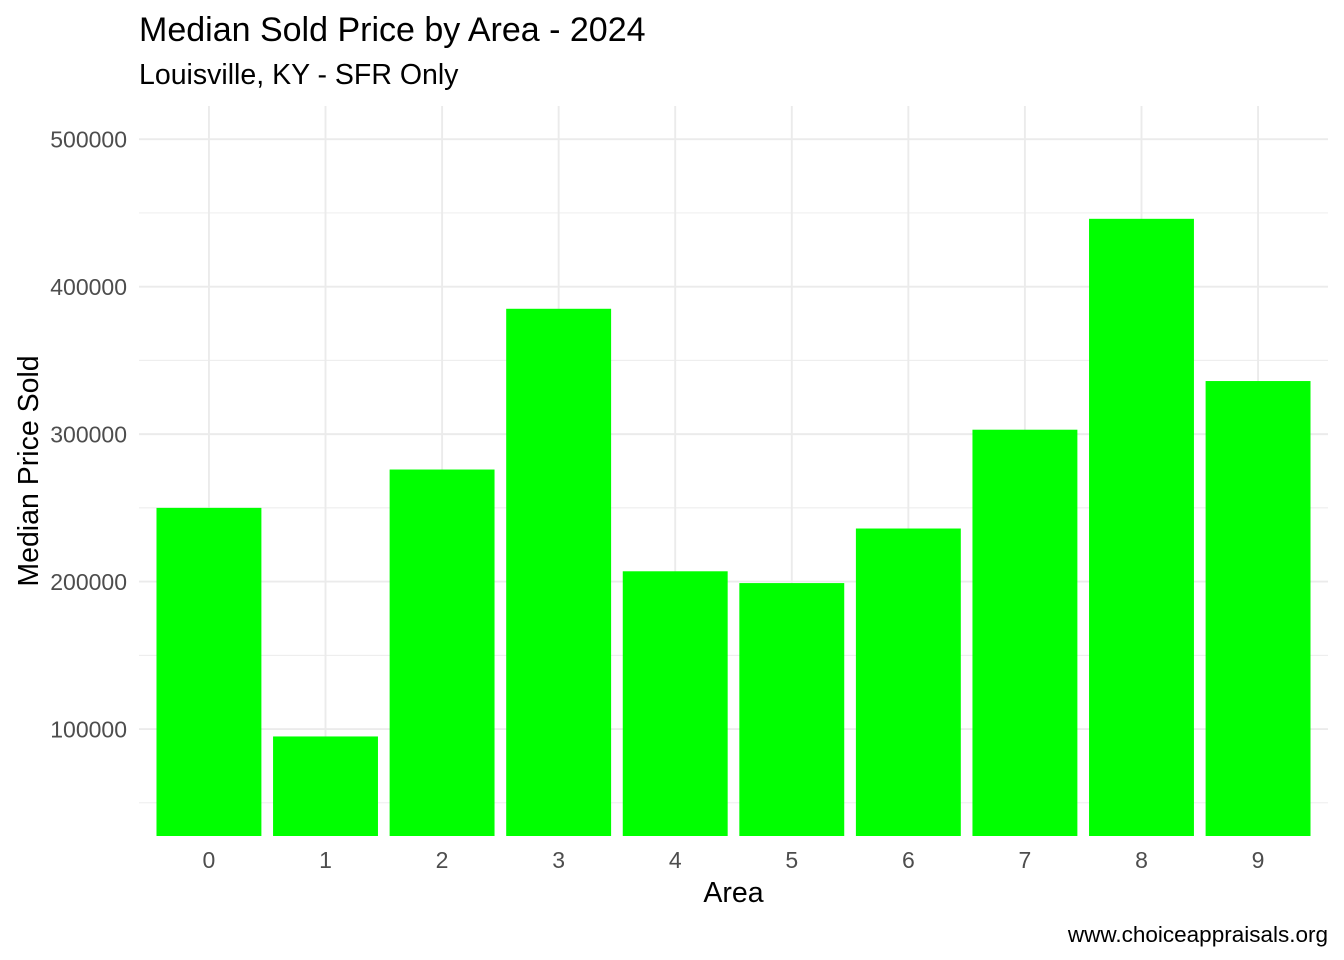  I want to click on x-tick-label-2: 2, so click(442, 860).